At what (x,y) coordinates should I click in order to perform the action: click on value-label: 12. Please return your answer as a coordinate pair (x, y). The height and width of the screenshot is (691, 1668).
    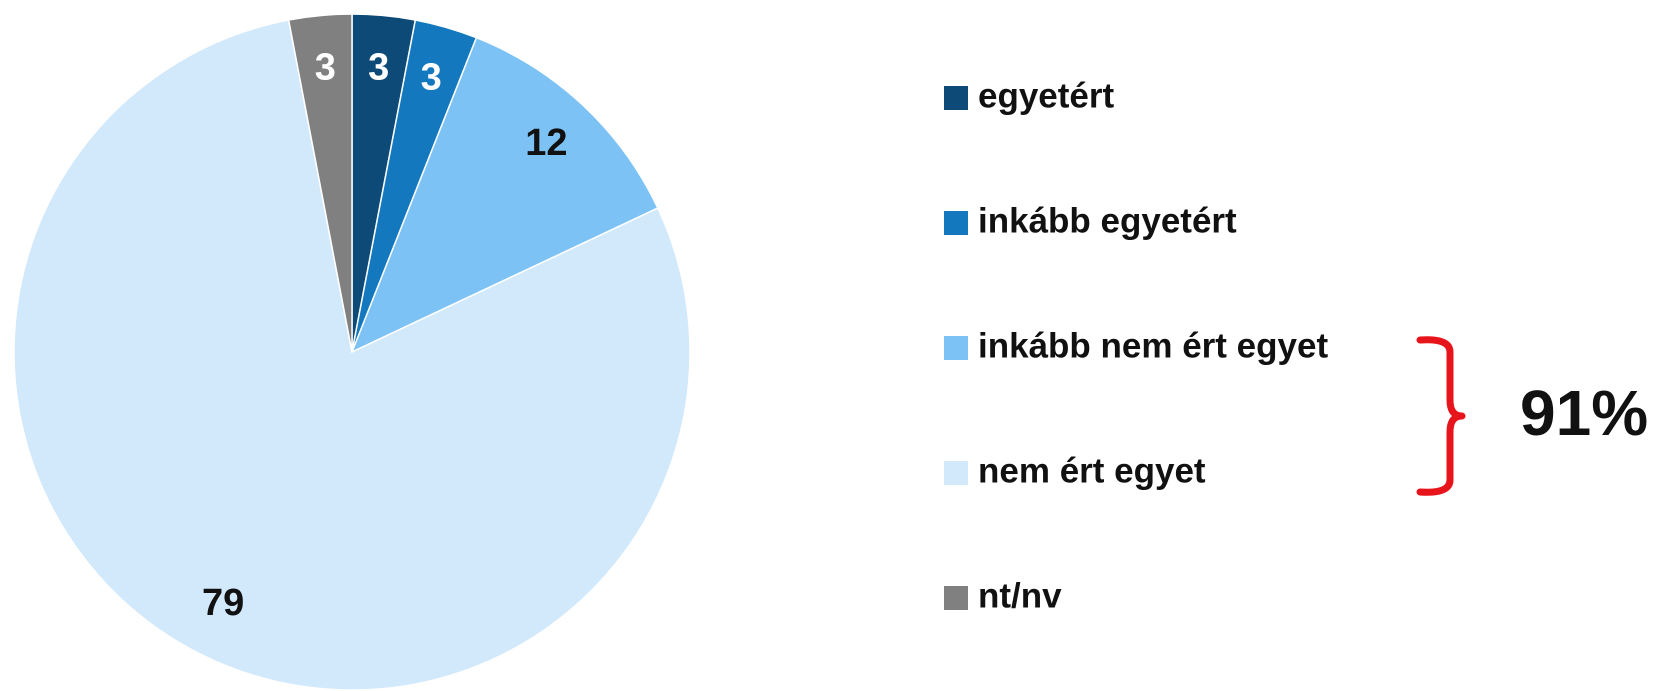
    Looking at the image, I should click on (546, 143).